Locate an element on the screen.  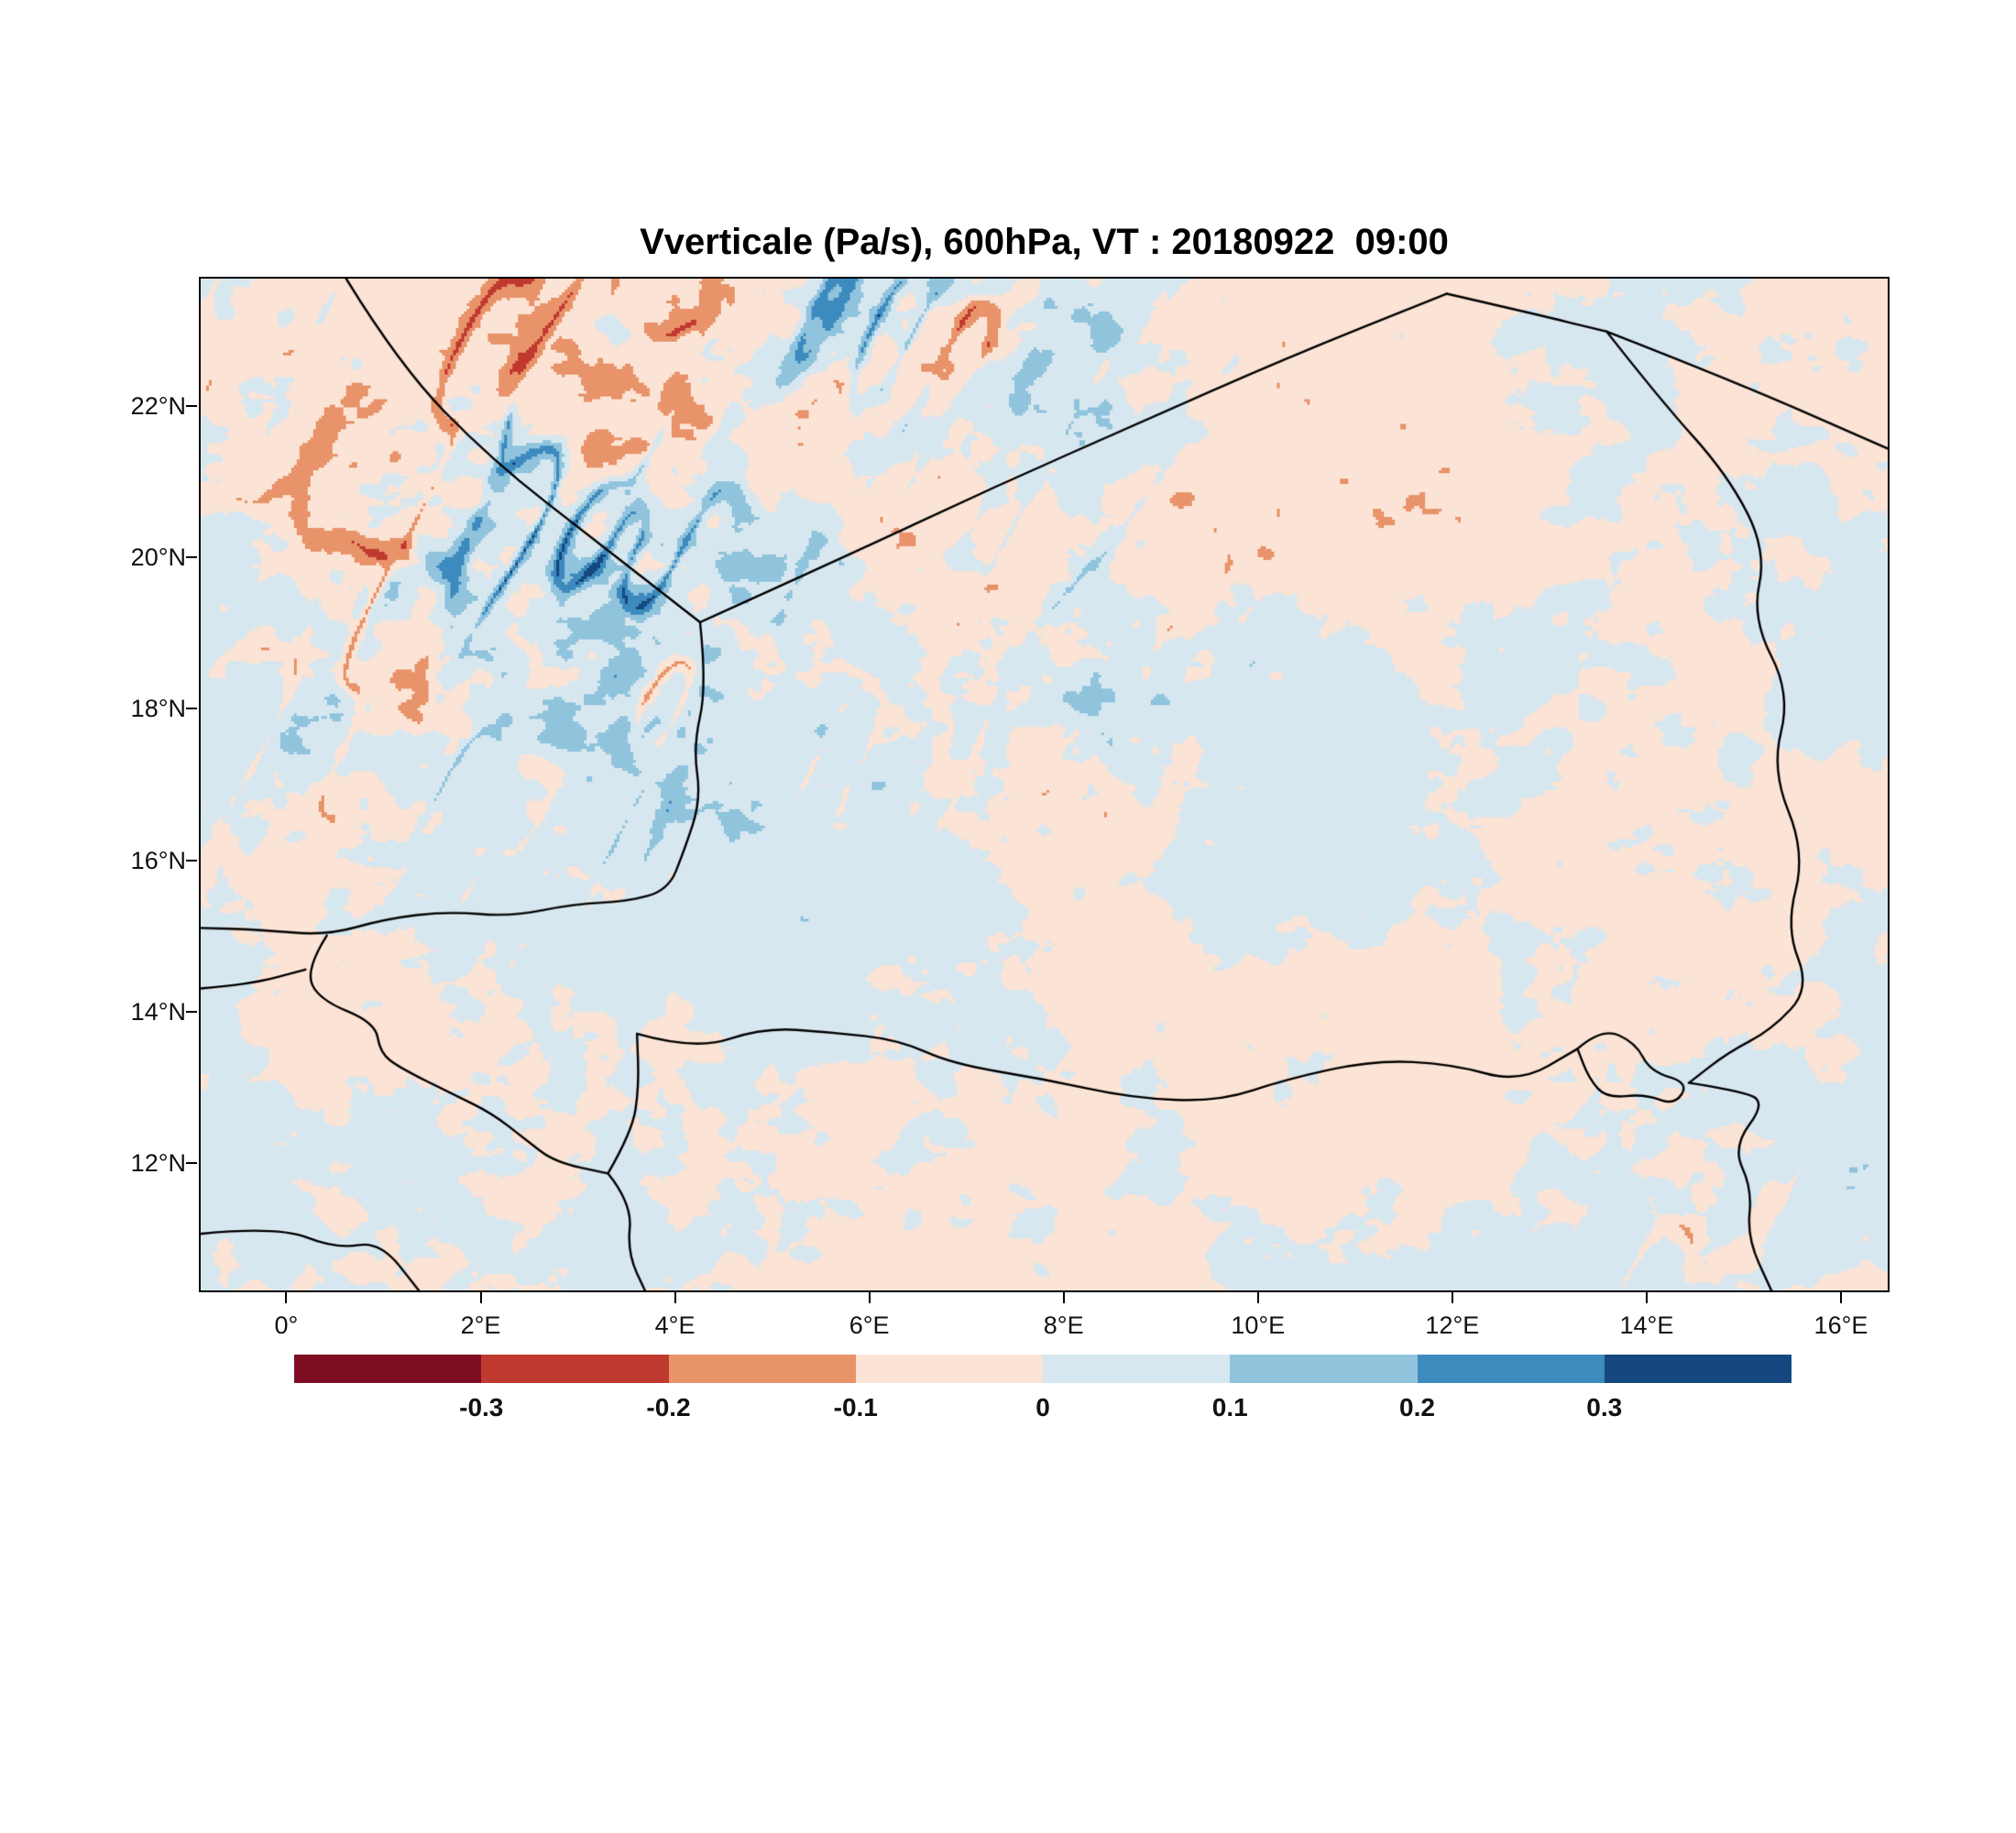
lat-tick-label: 20°N is located at coordinates (158, 557).